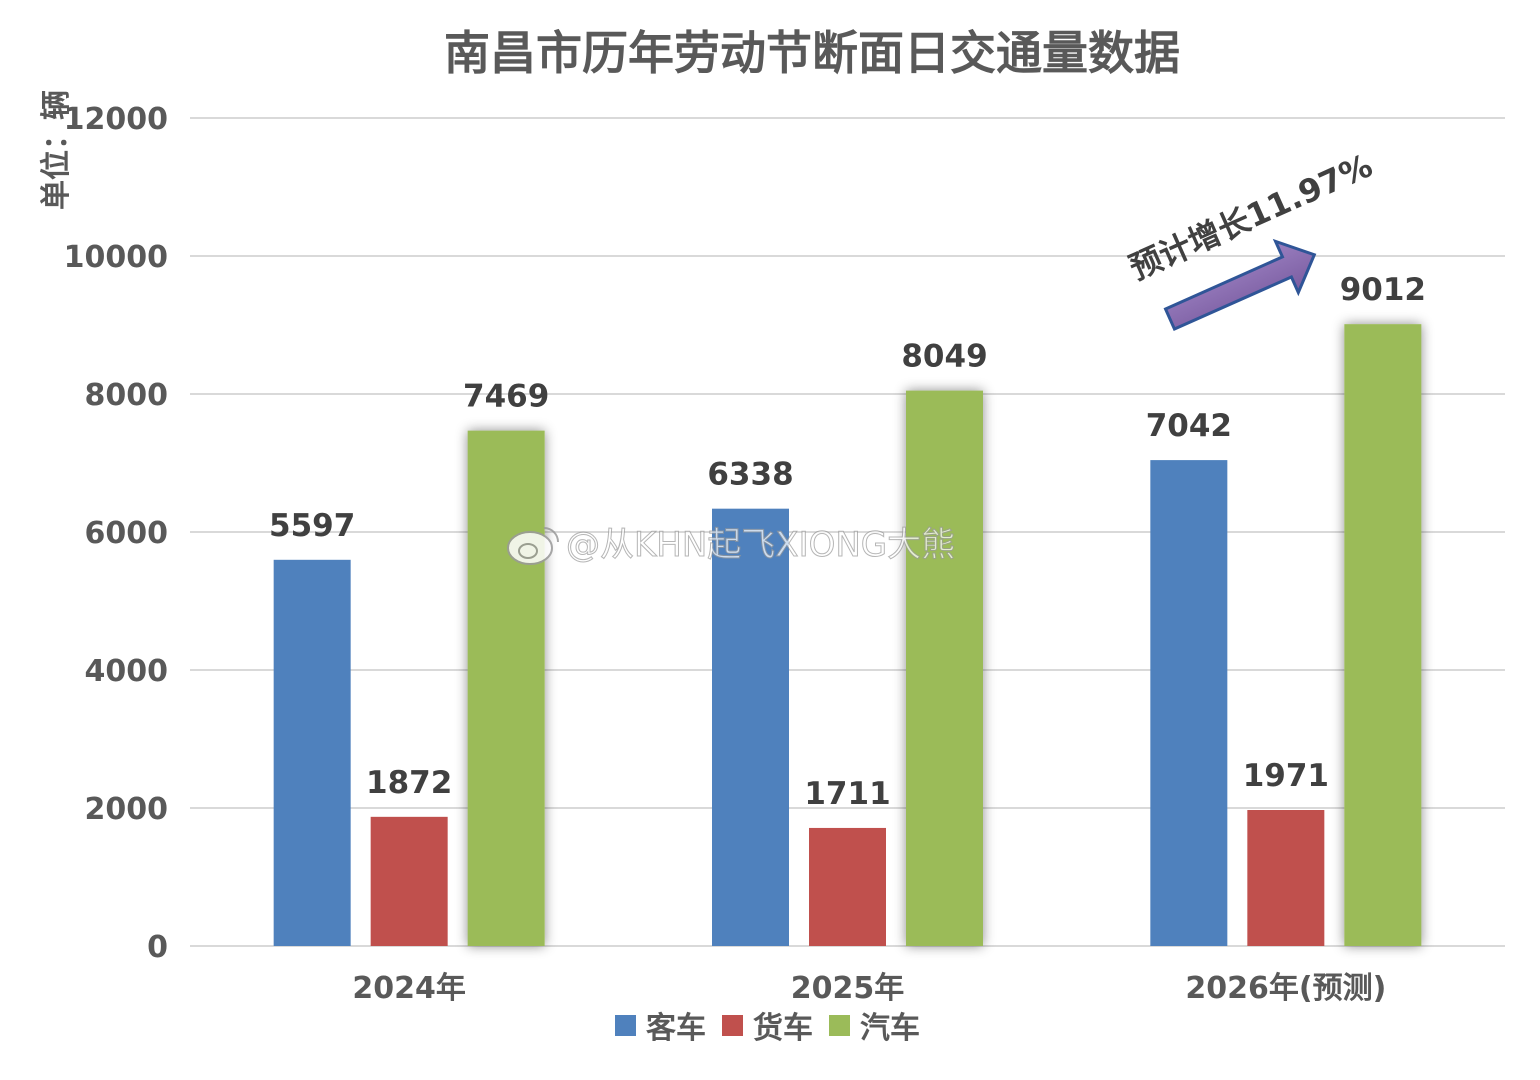 This screenshot has width=1540, height=1080. I want to click on watermark-text: @从KHN起飞XIONG大熊, so click(760, 545).